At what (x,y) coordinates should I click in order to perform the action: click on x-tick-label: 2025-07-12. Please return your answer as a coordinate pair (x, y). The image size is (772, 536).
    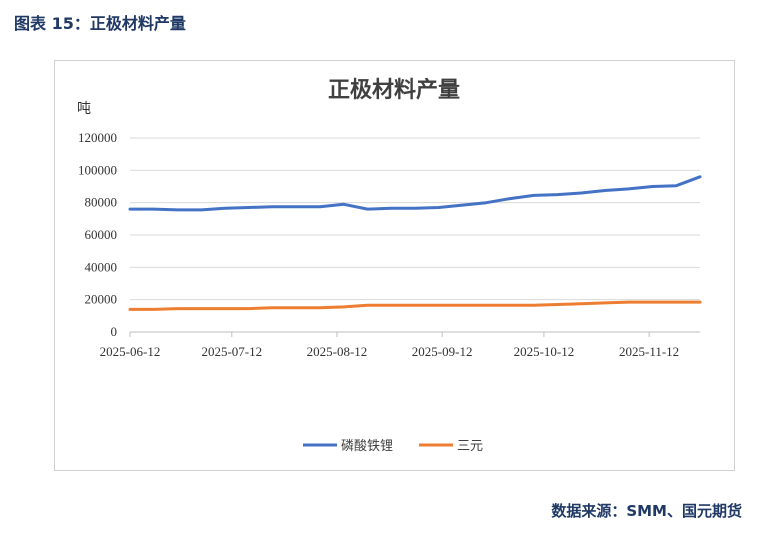
    Looking at the image, I should click on (231, 351).